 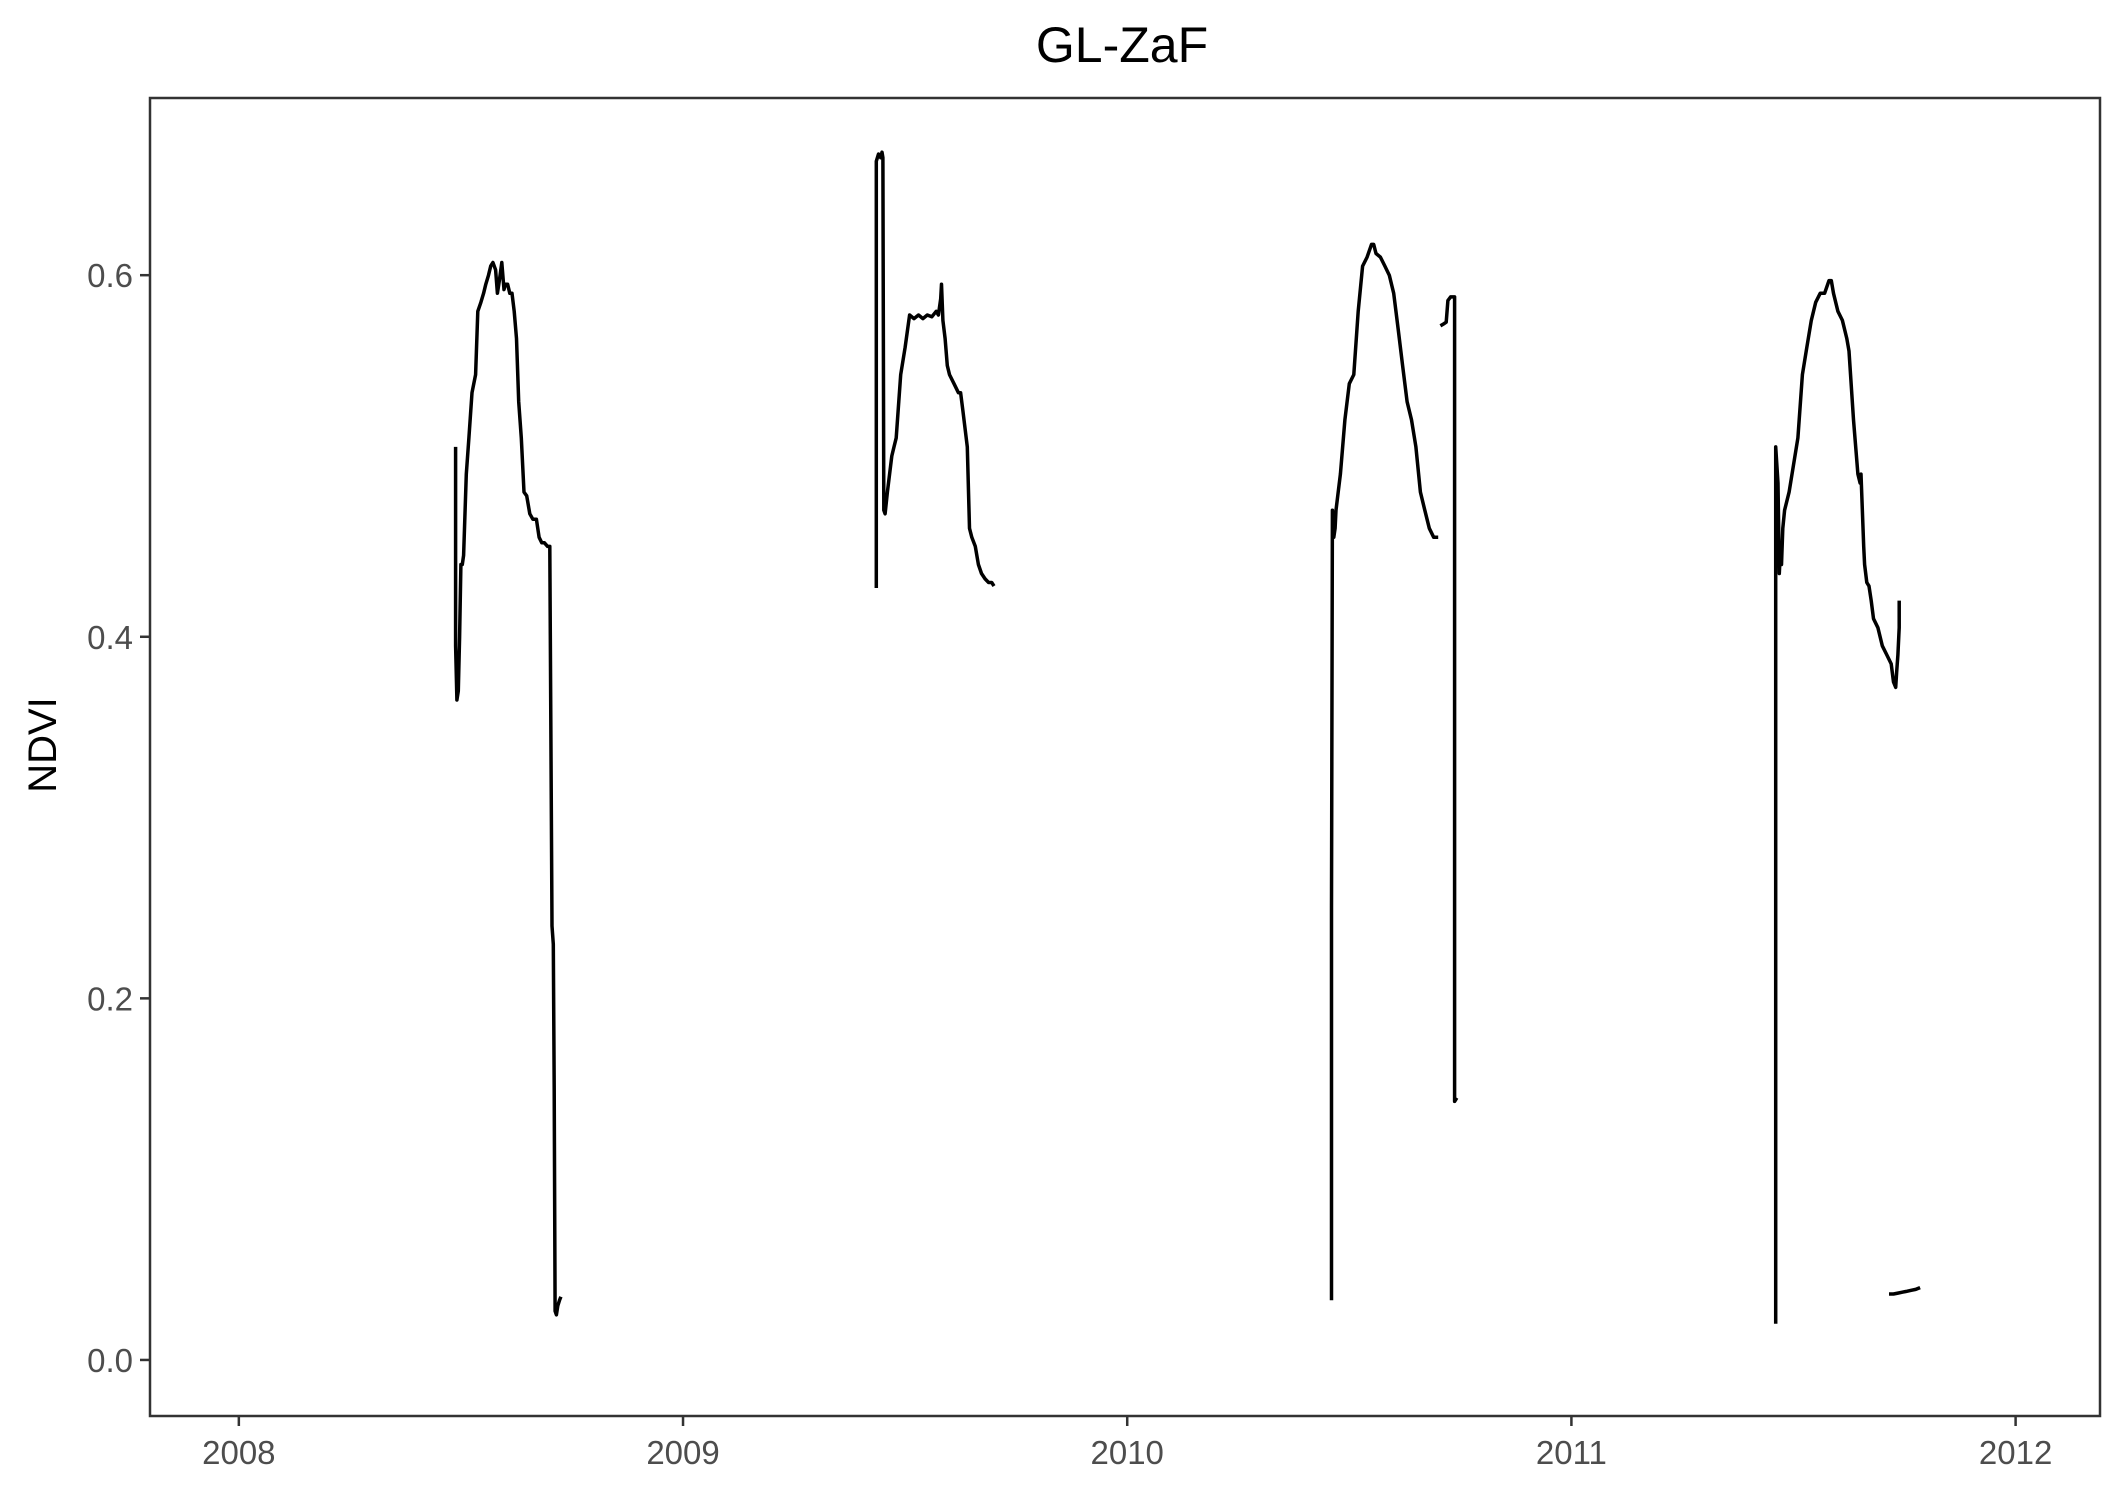 What do you see at coordinates (110, 637) in the screenshot?
I see `y-tick-label: 0.4` at bounding box center [110, 637].